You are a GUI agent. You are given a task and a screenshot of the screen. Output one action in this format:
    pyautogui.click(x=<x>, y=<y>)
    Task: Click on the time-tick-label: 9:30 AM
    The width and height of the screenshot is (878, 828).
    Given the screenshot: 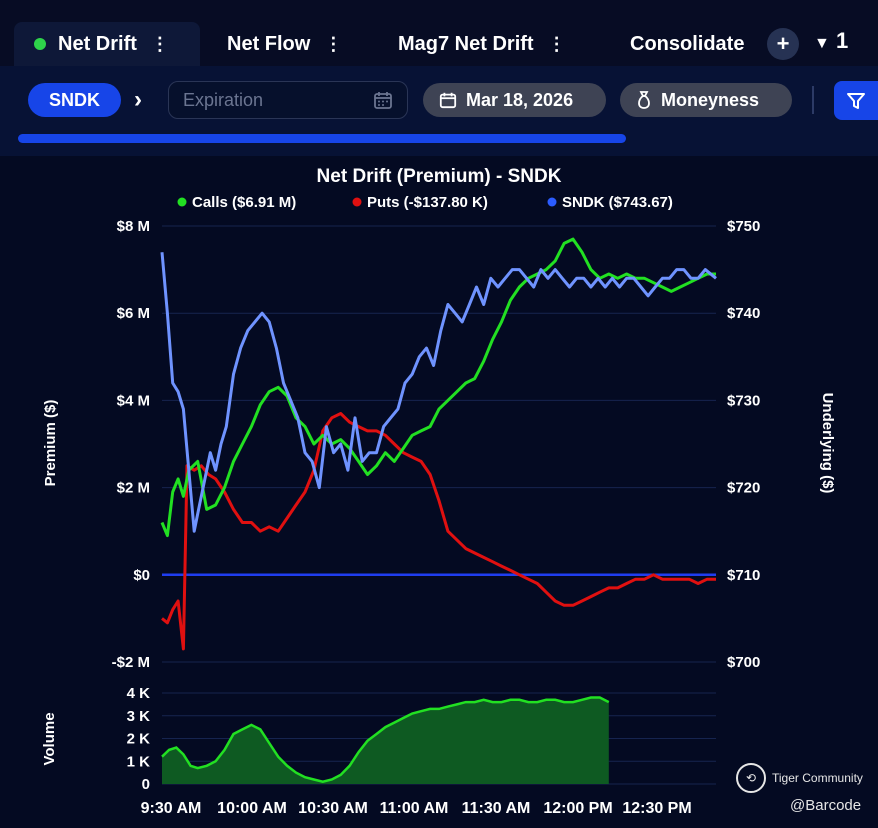 What is the action you would take?
    pyautogui.click(x=171, y=808)
    